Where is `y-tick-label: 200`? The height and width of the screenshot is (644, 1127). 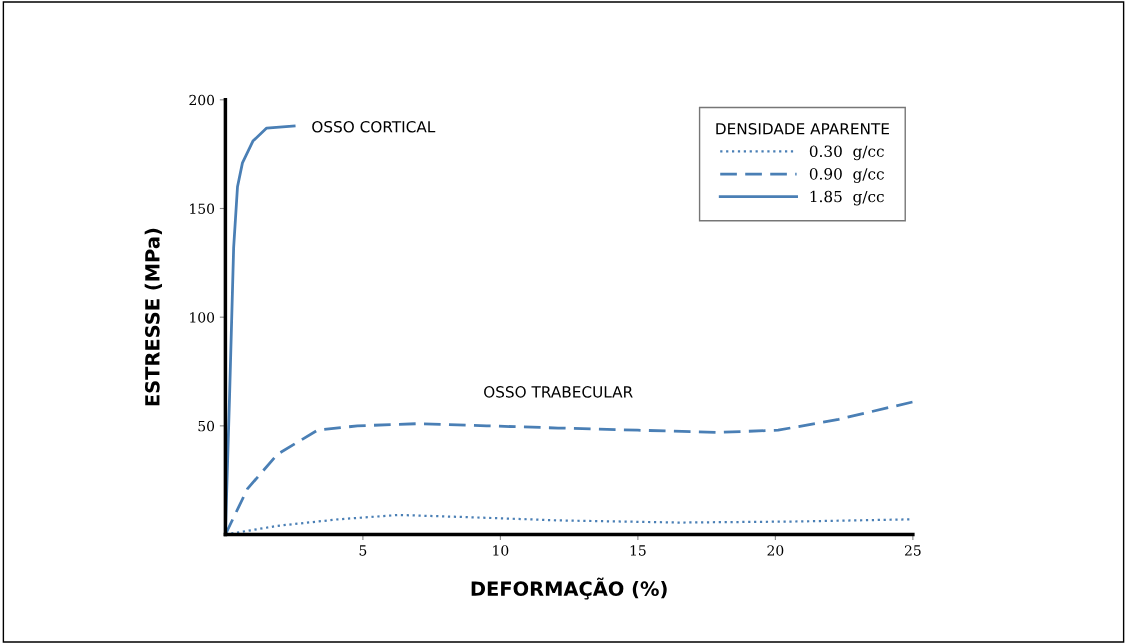
y-tick-label: 200 is located at coordinates (202, 100).